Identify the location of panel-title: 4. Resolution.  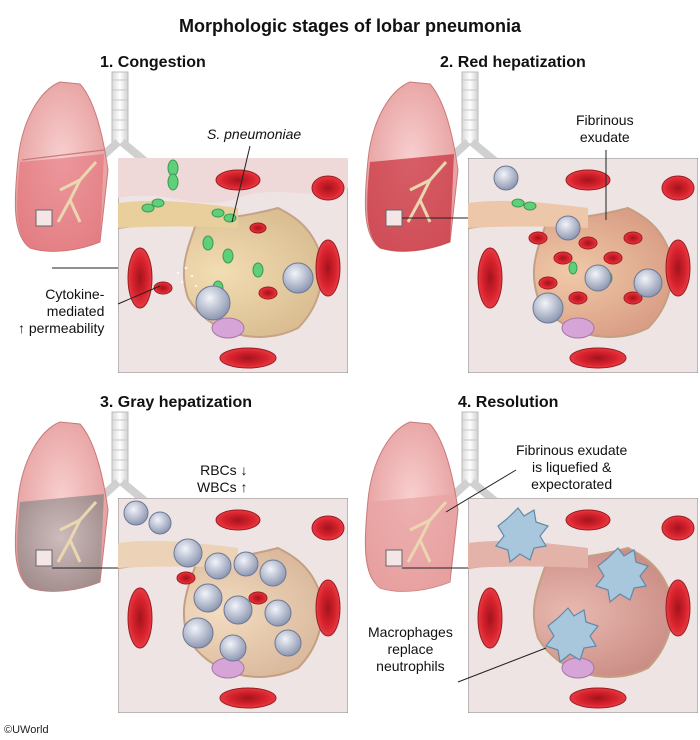
(508, 402).